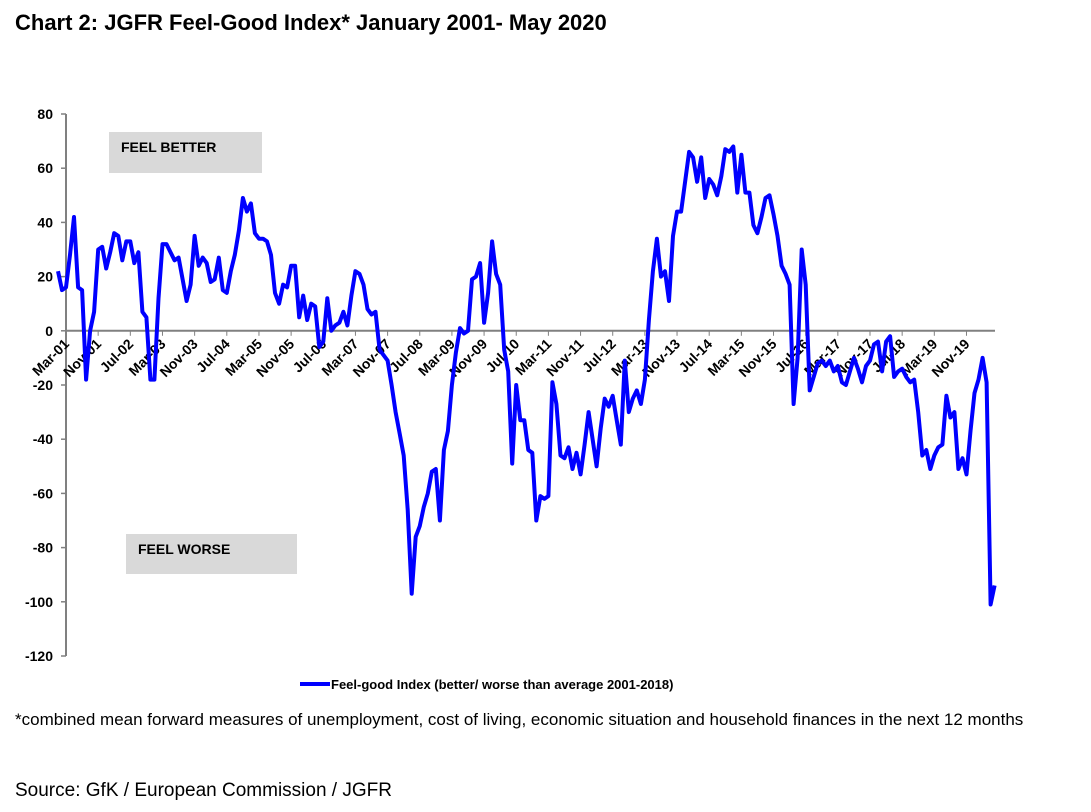 The height and width of the screenshot is (812, 1091). What do you see at coordinates (45, 222) in the screenshot?
I see `y-tick-label: 40` at bounding box center [45, 222].